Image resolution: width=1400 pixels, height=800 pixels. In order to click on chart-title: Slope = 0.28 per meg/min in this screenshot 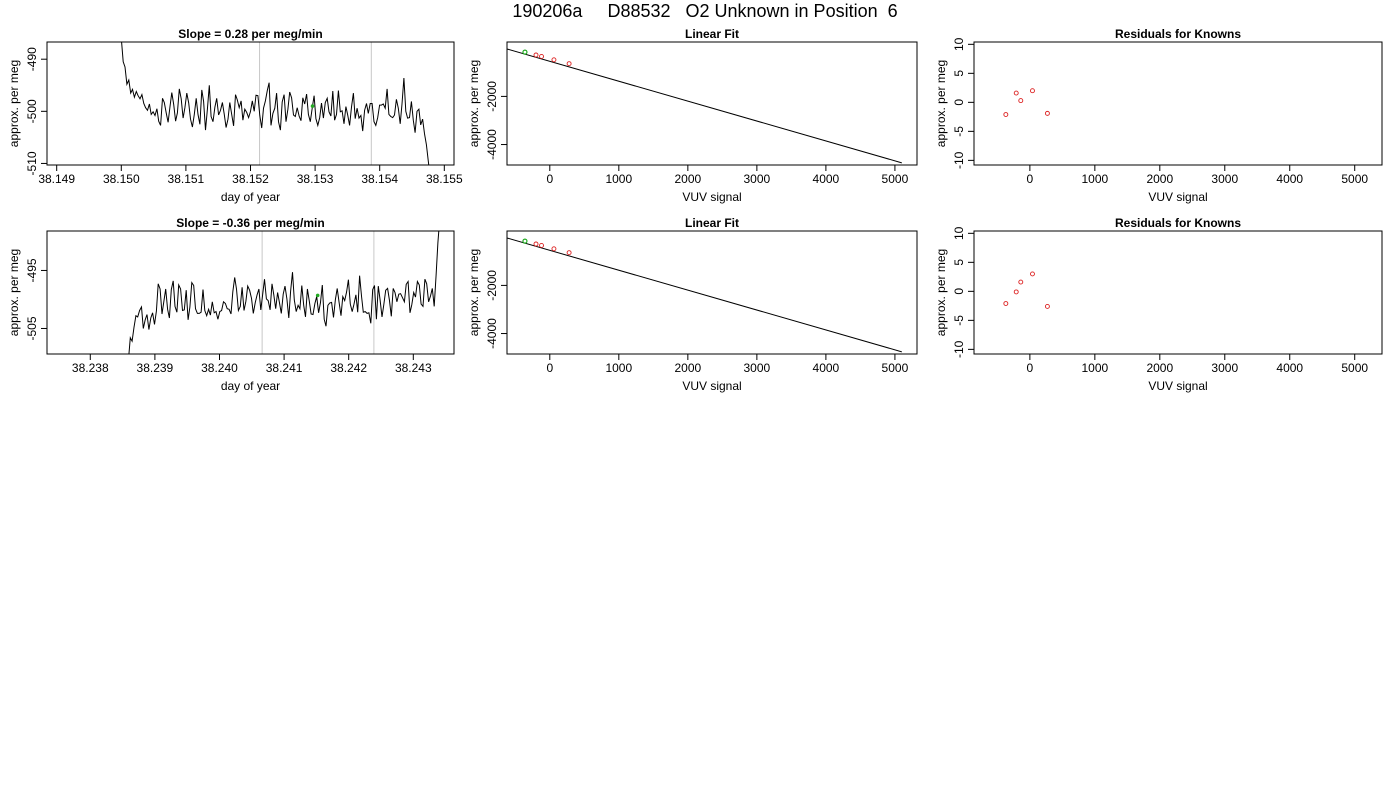, I will do `click(250, 34)`.